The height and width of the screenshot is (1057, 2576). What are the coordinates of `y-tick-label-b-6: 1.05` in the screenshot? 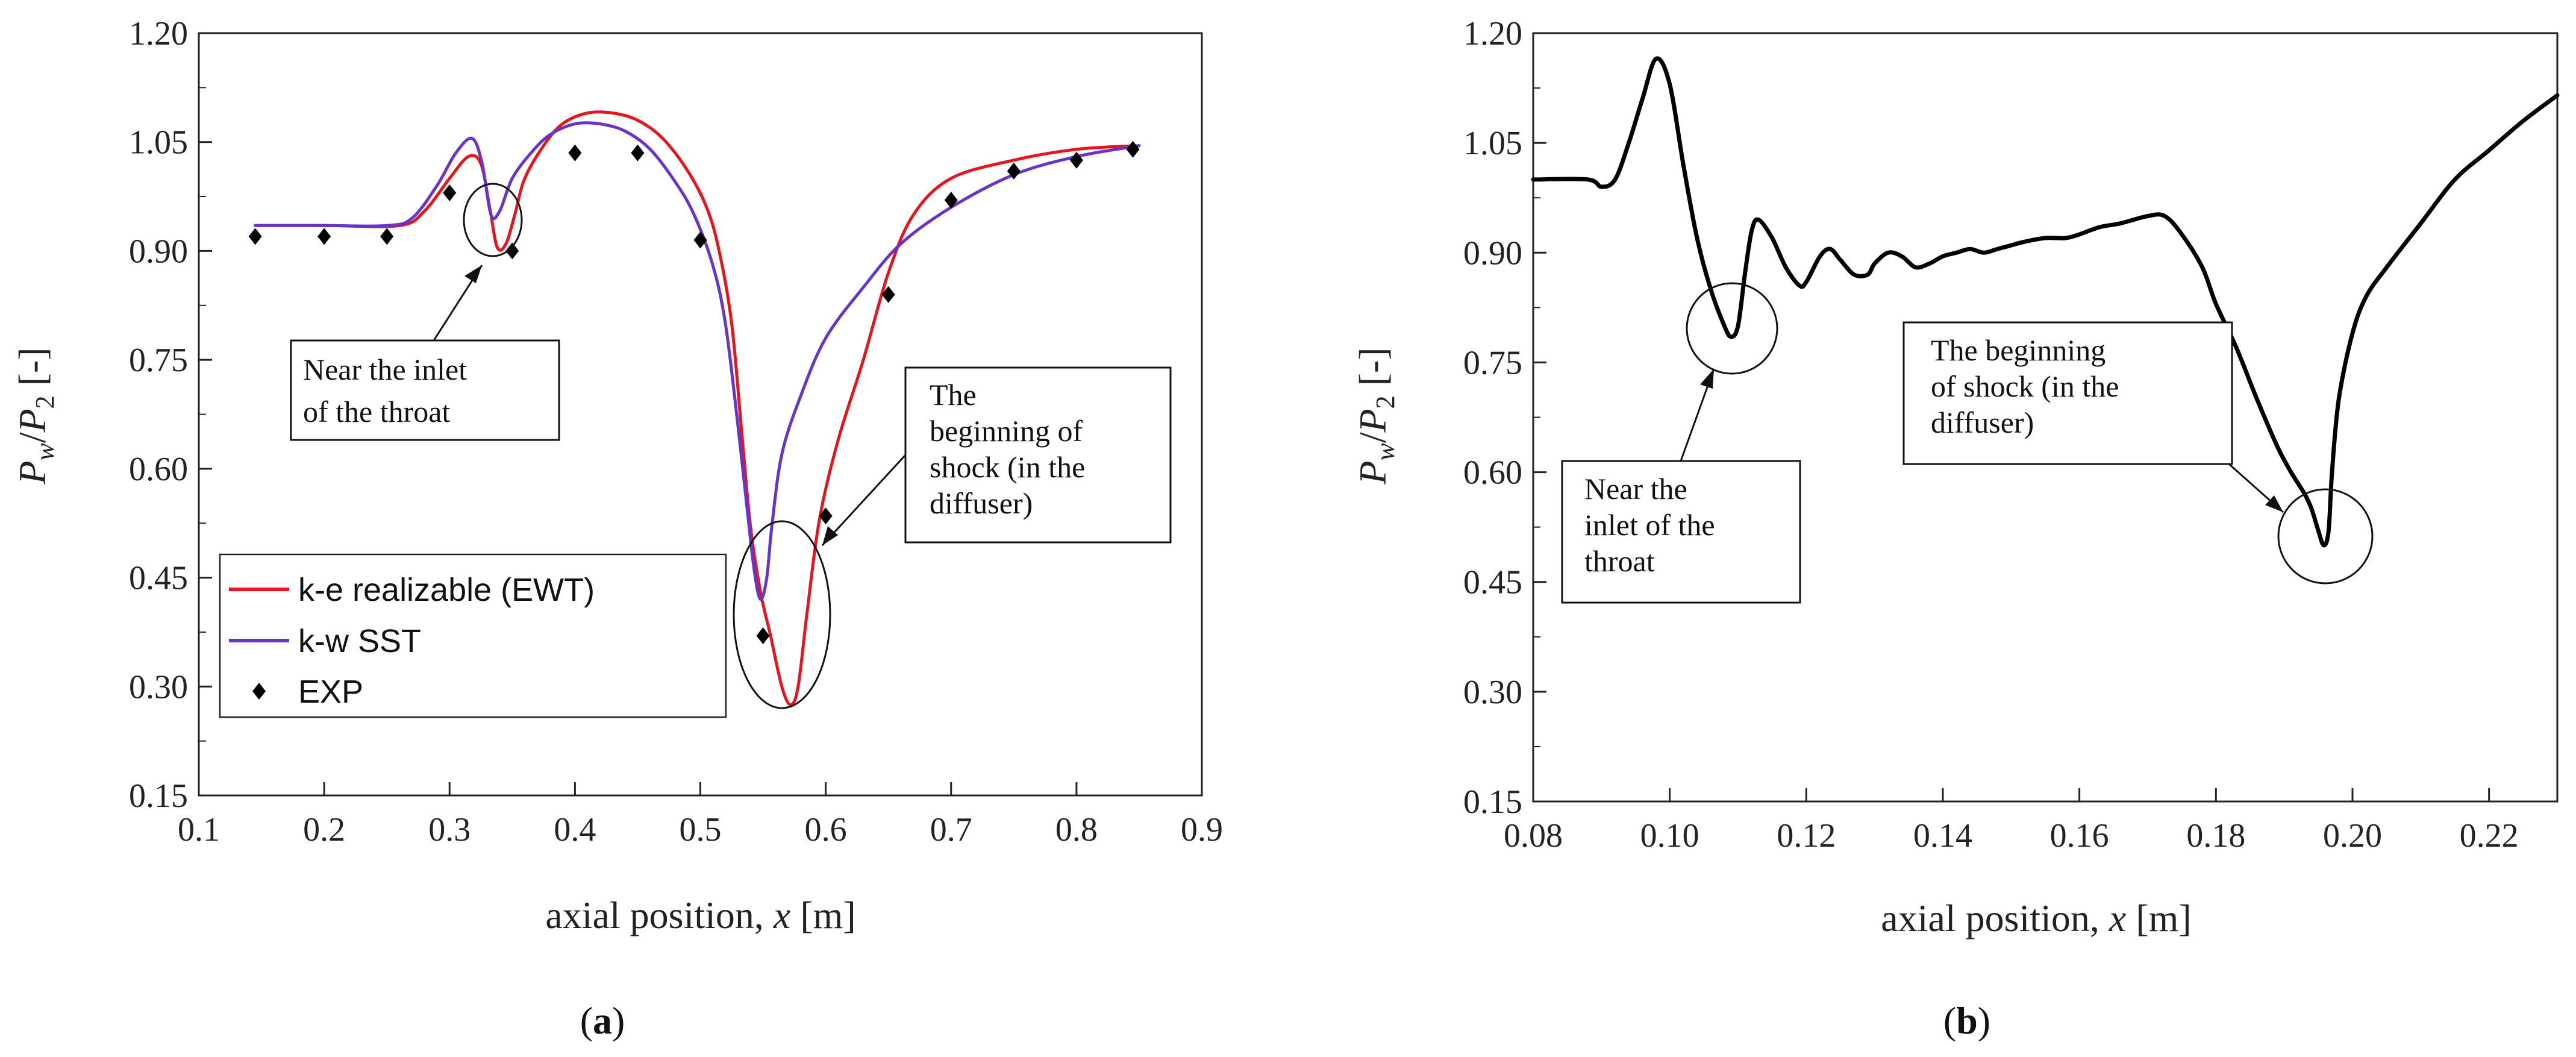 It's located at (1492, 143).